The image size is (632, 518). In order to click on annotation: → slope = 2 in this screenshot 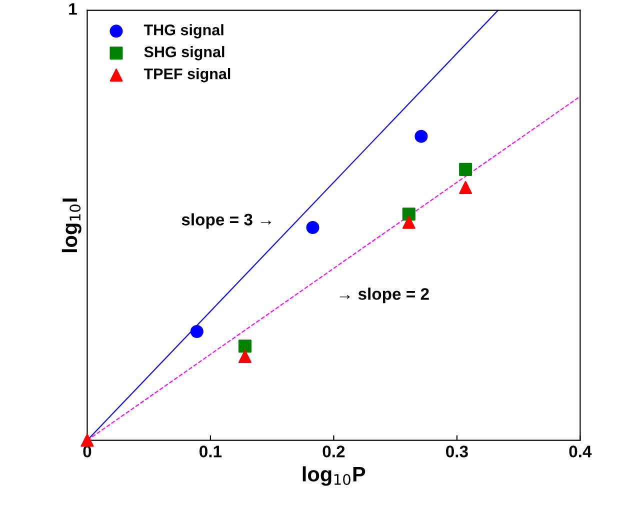, I will do `click(384, 296)`.